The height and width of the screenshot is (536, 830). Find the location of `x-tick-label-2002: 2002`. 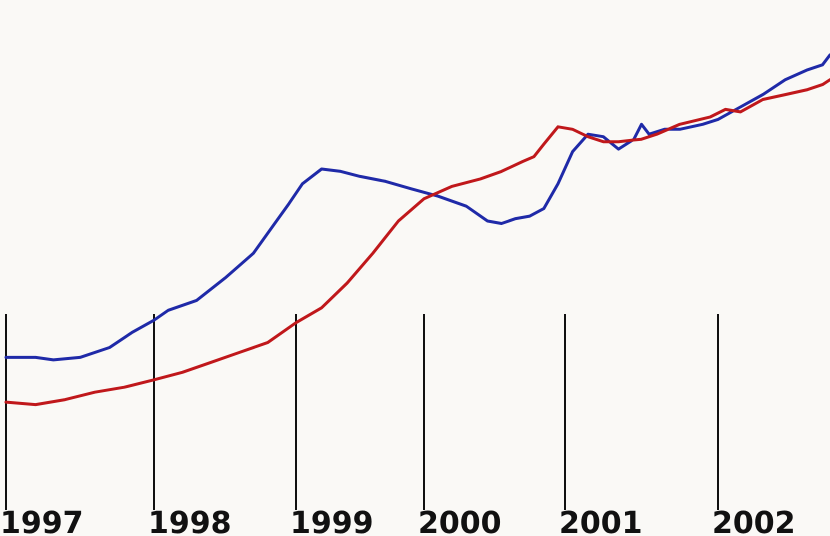

x-tick-label-2002: 2002 is located at coordinates (754, 521).